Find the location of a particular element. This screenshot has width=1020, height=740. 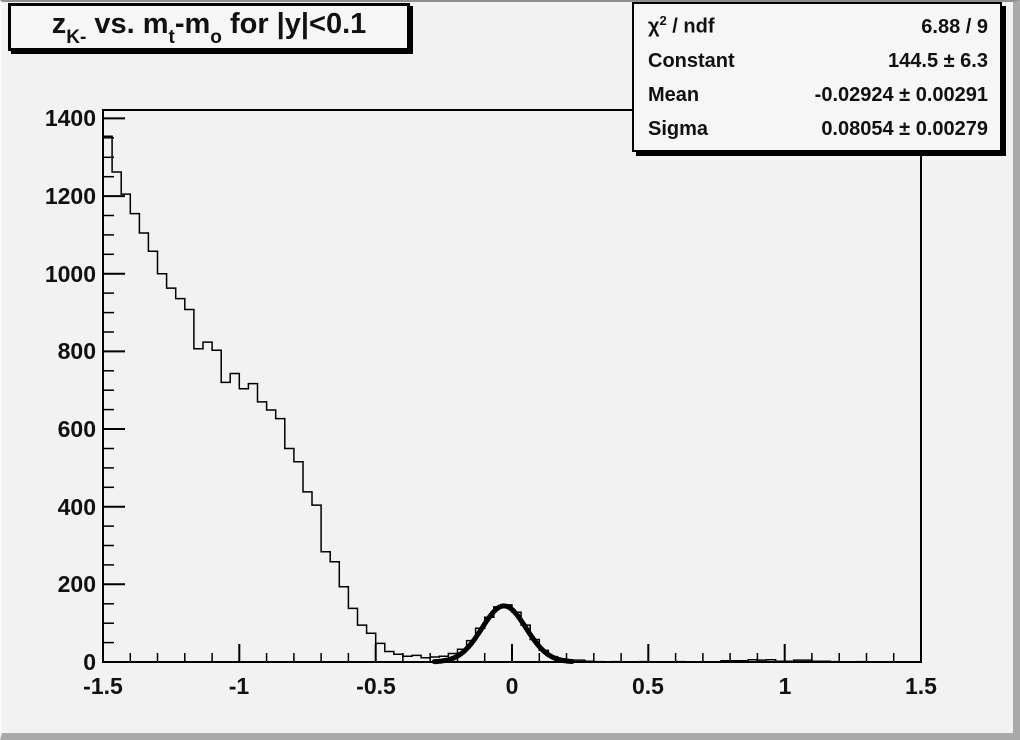

stats-label-constant: Constant is located at coordinates (691, 60).